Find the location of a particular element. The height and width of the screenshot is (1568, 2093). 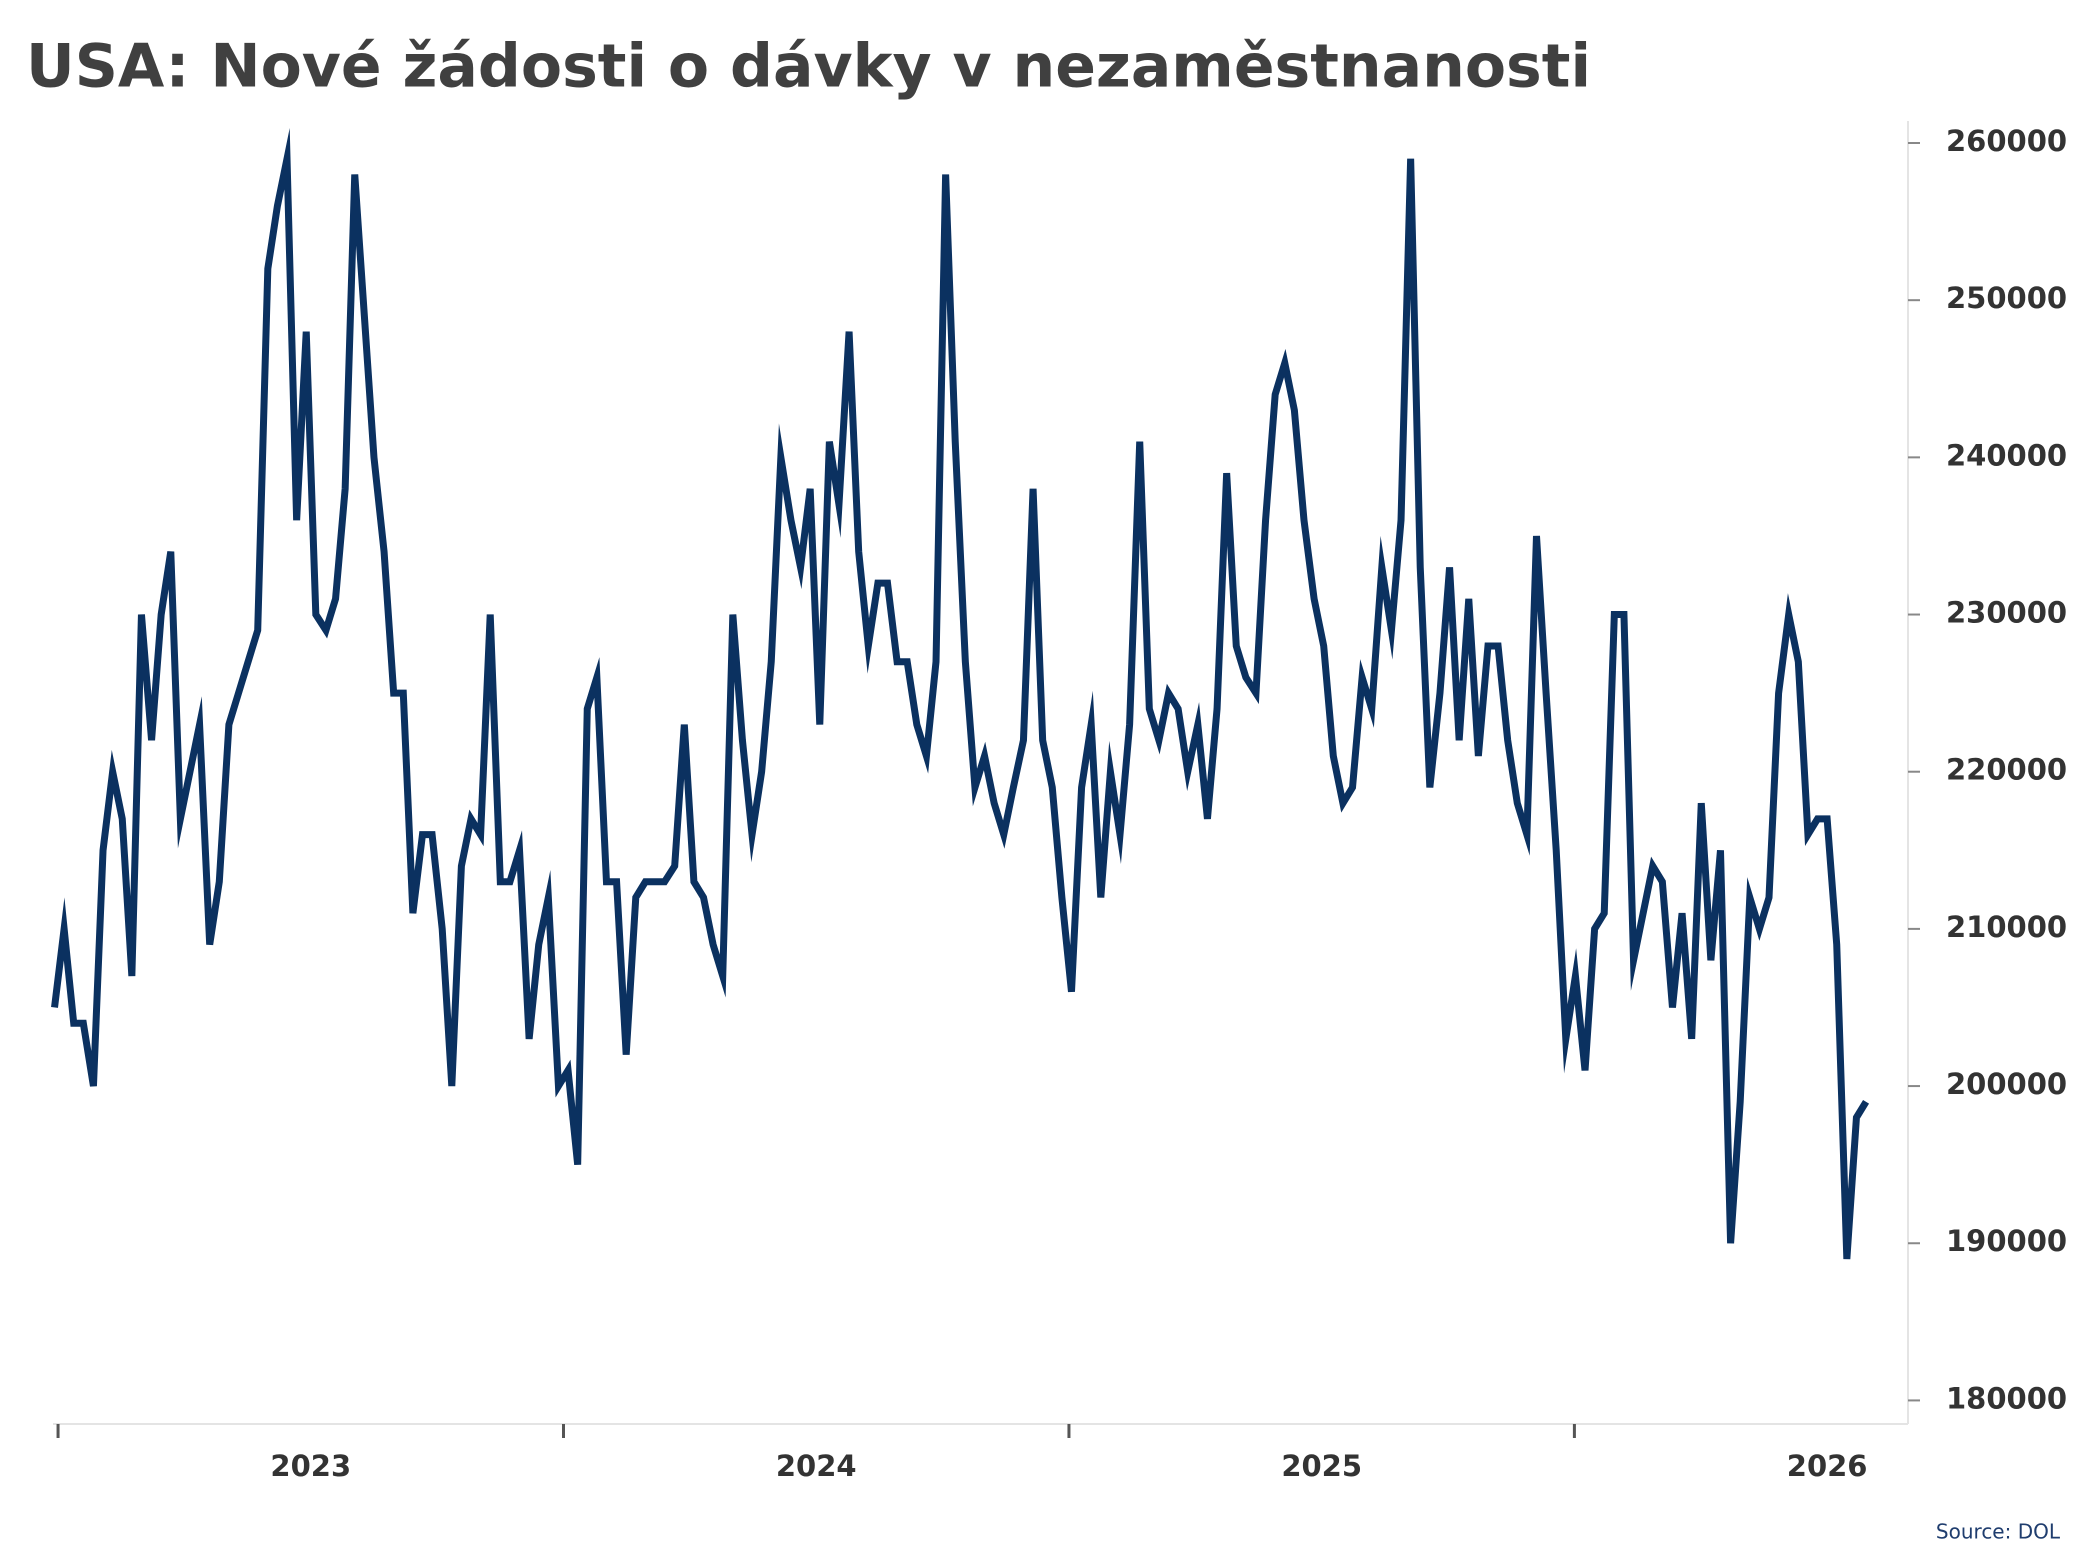

x-tick-label: 2025 is located at coordinates (1321, 1466).